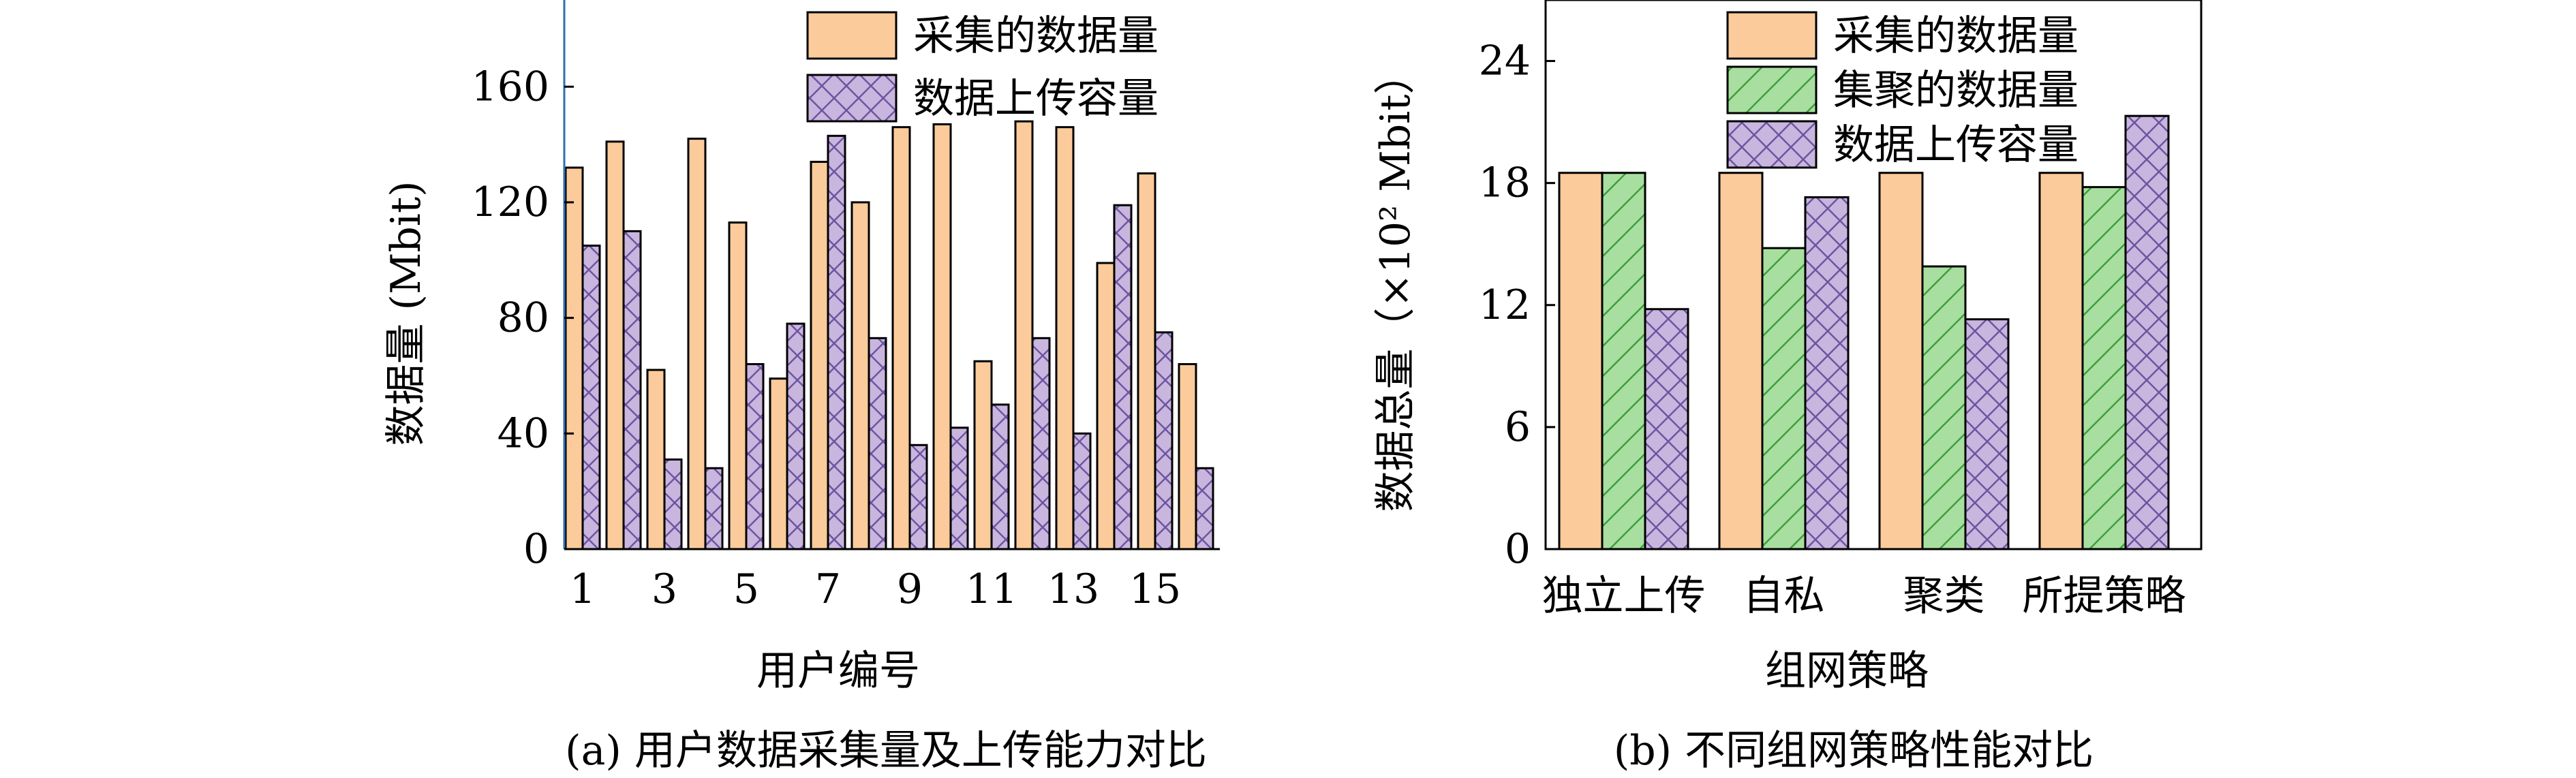 This screenshot has width=2576, height=778. Describe the element at coordinates (1864, 332) in the screenshot. I see `chart-b-bars` at that location.